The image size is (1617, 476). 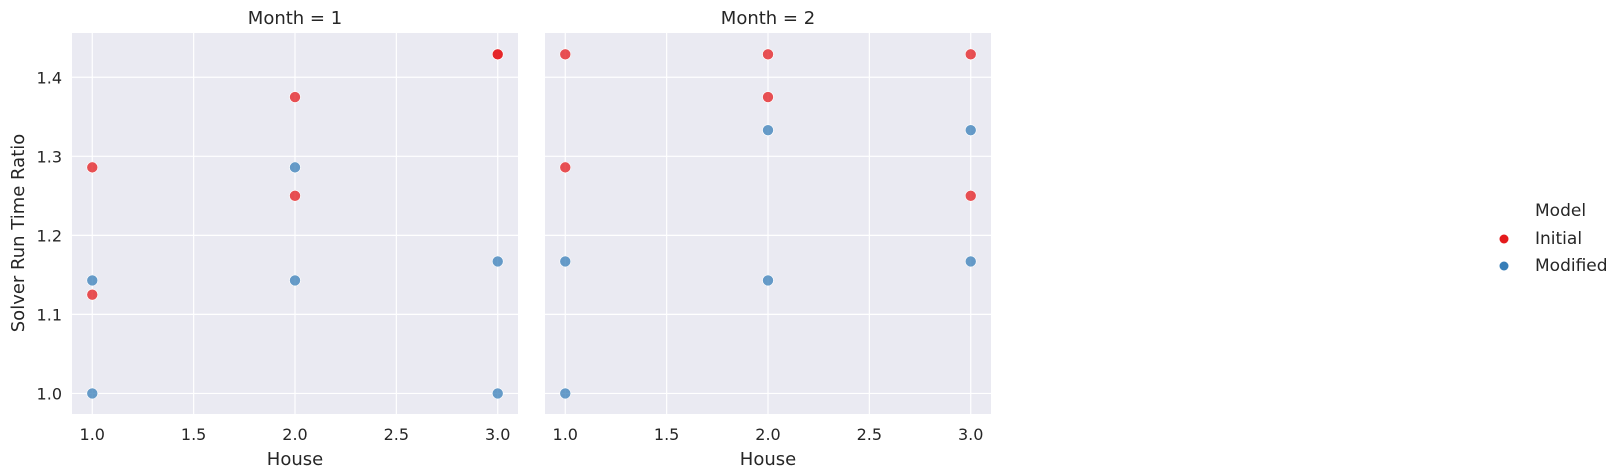 I want to click on y-tick-label: 1.3, so click(x=49, y=156).